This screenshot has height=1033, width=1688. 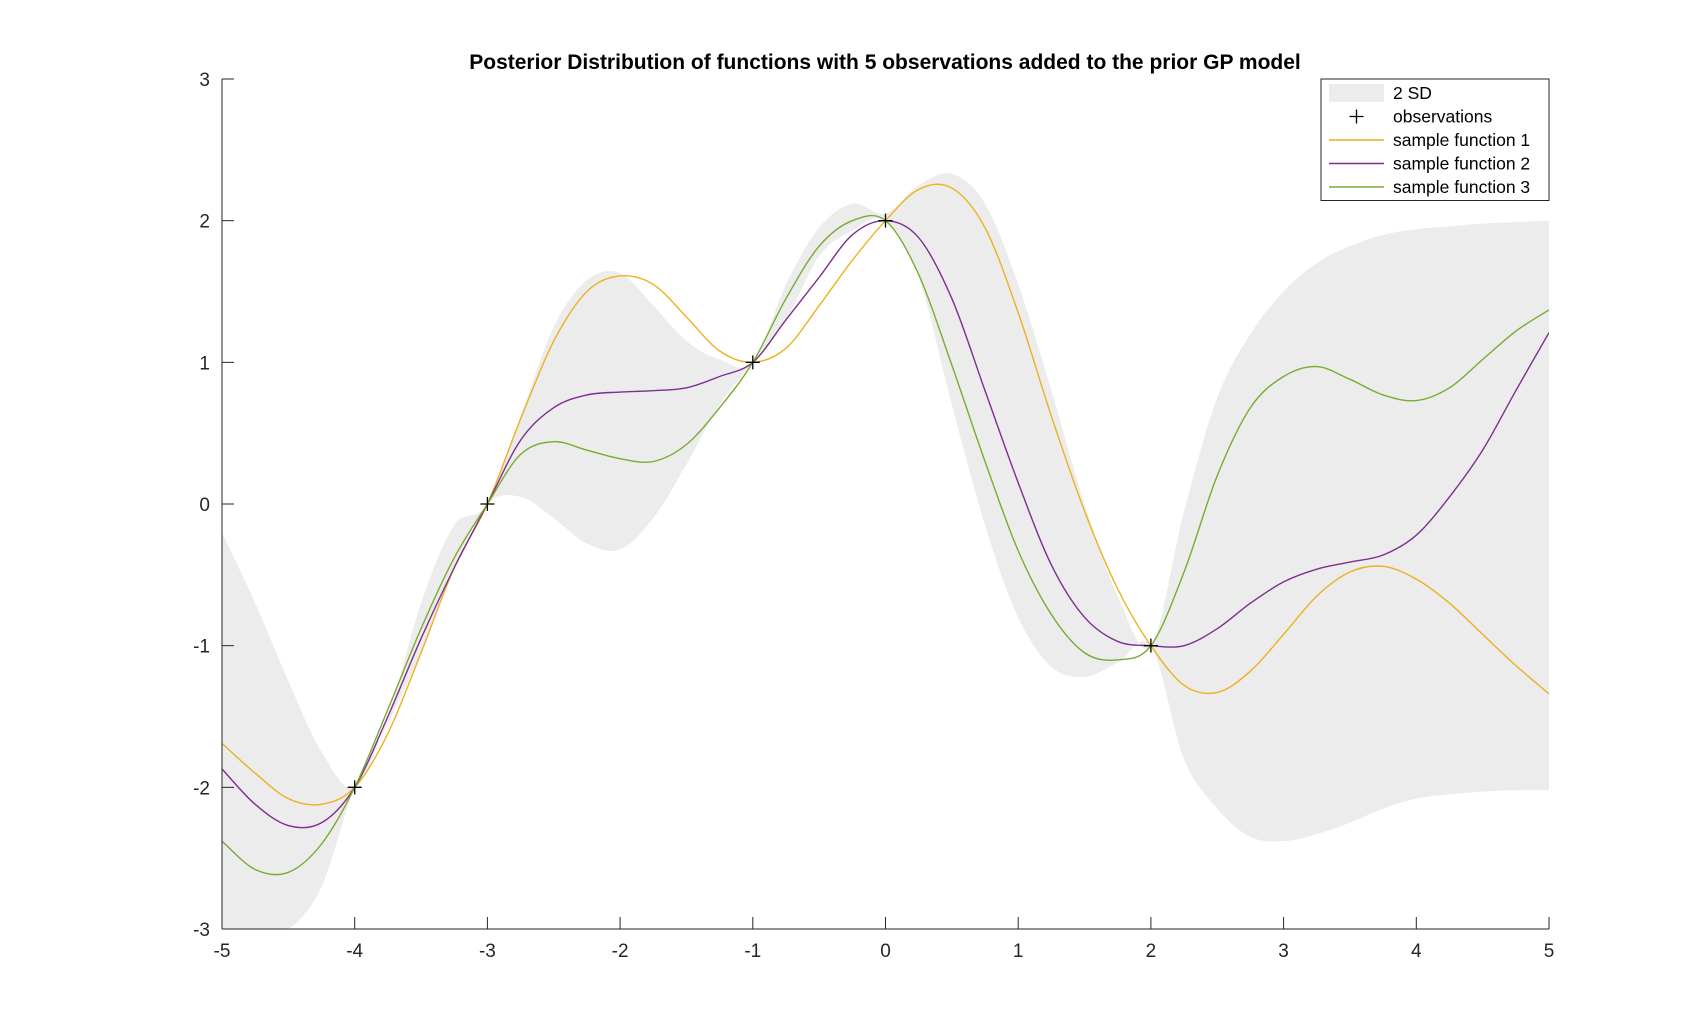 What do you see at coordinates (222, 951) in the screenshot?
I see `x-tick-label: -5` at bounding box center [222, 951].